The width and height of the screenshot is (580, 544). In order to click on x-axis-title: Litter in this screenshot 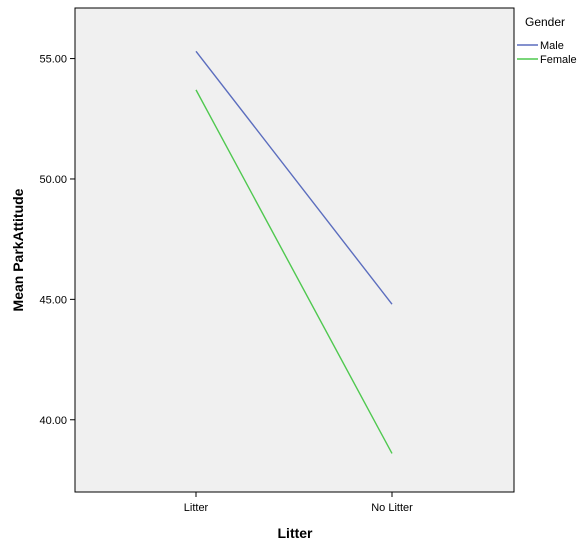, I will do `click(296, 533)`.